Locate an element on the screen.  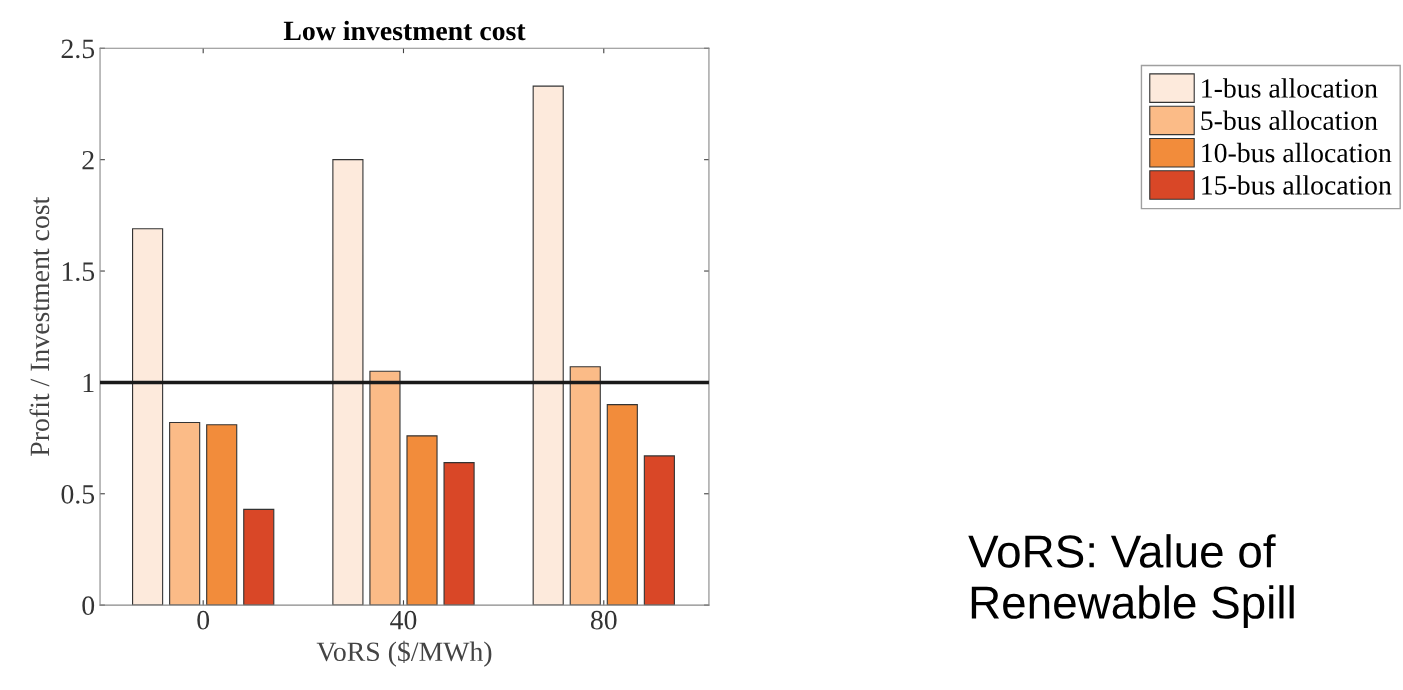
x-tick-label: 0 is located at coordinates (203, 620).